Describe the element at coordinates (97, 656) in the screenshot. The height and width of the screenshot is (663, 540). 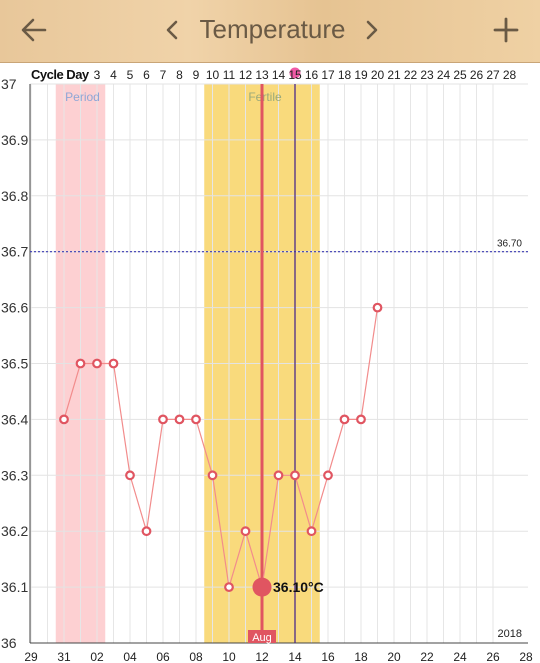
I see `x-tick-label: 02` at that location.